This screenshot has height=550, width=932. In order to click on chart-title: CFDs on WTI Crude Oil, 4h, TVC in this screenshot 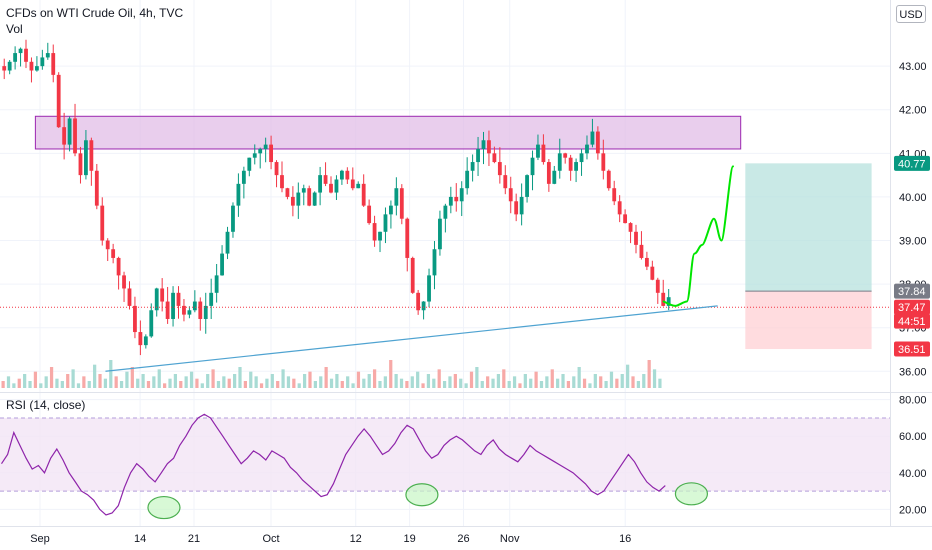, I will do `click(94, 13)`.